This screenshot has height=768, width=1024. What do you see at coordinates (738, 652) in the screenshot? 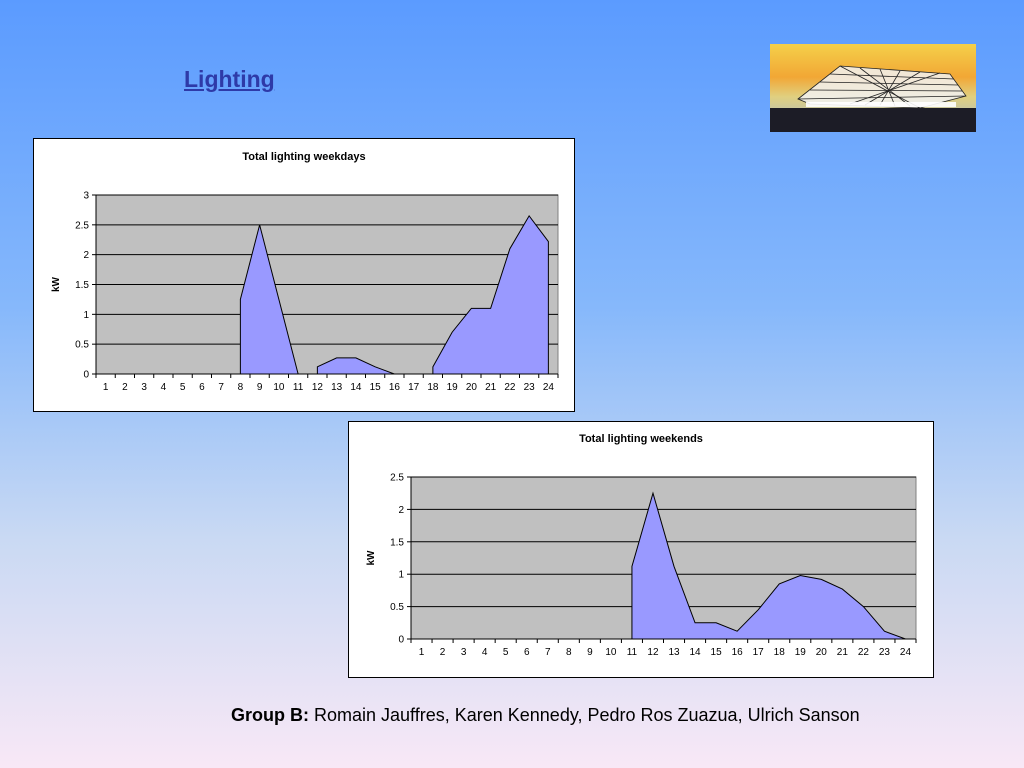
I see `weekend-x-tick-label: 16` at bounding box center [738, 652].